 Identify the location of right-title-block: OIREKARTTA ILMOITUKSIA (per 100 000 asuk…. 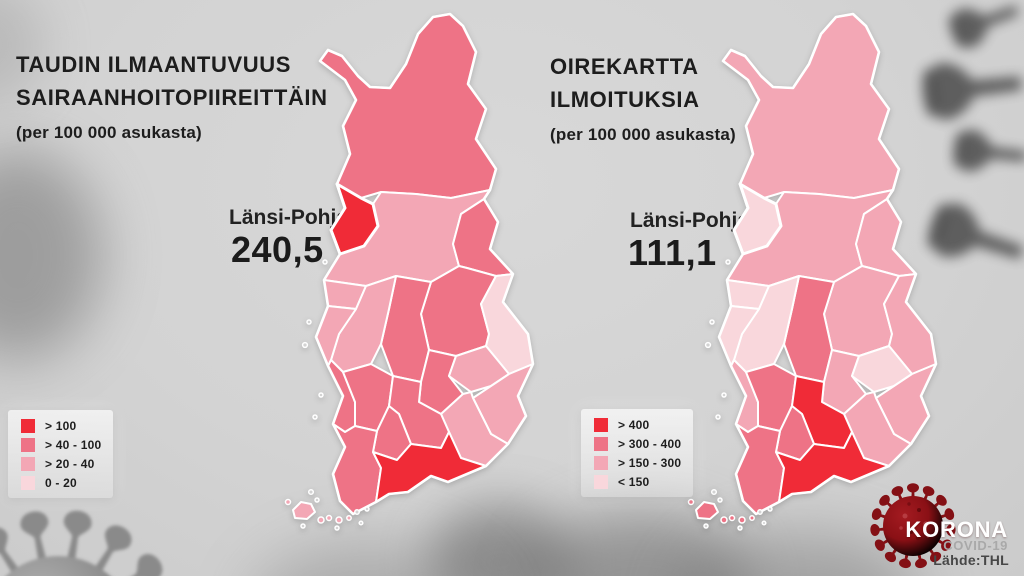
(643, 97).